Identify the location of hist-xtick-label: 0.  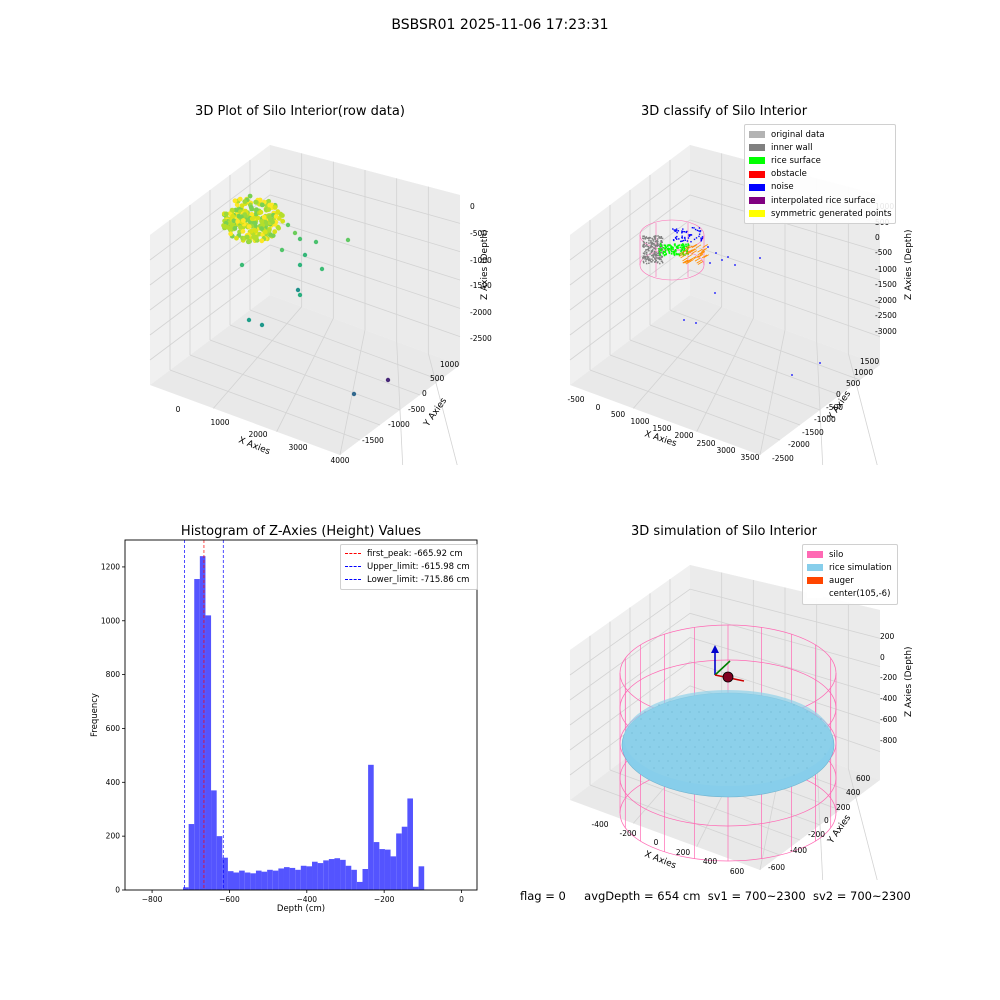
(461, 899).